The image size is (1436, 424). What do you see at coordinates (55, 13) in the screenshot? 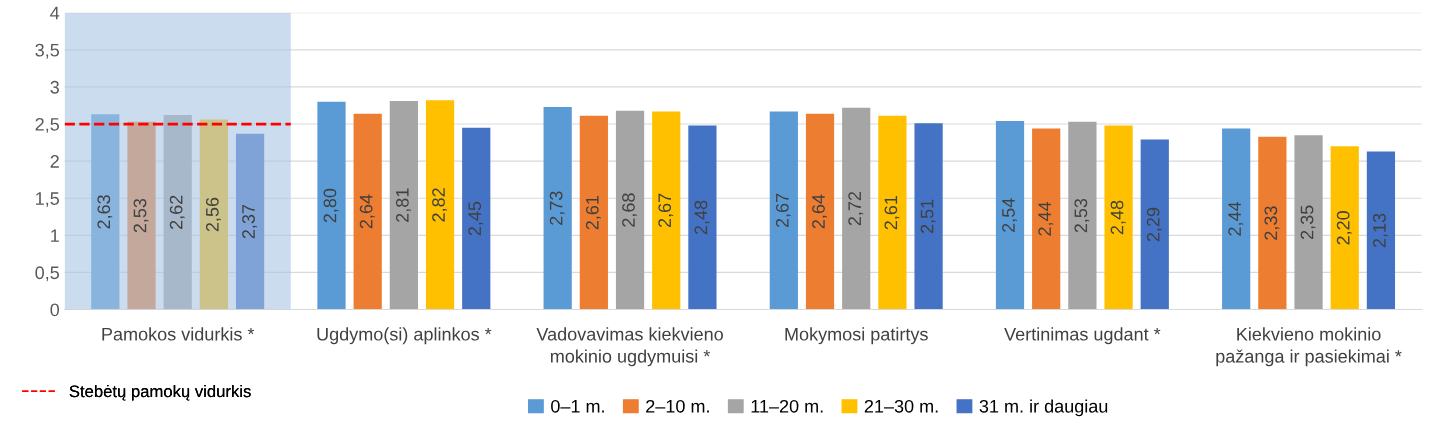
I see `y-tick-label: 4` at bounding box center [55, 13].